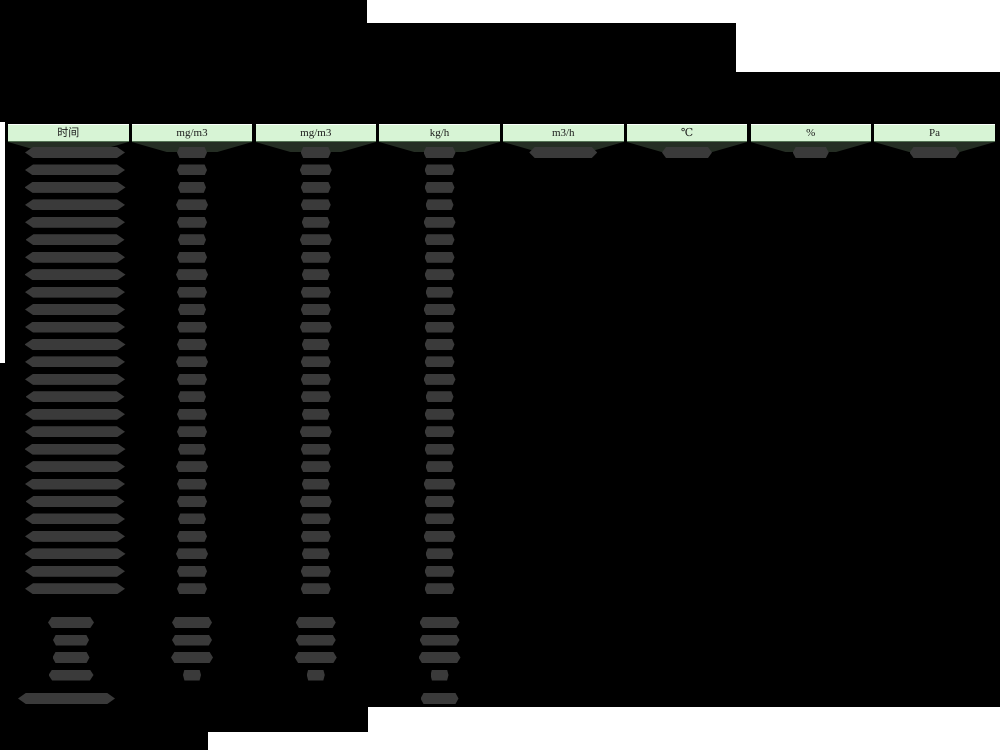 The image size is (1000, 750). I want to click on page-background-sliver, so click(2, 242).